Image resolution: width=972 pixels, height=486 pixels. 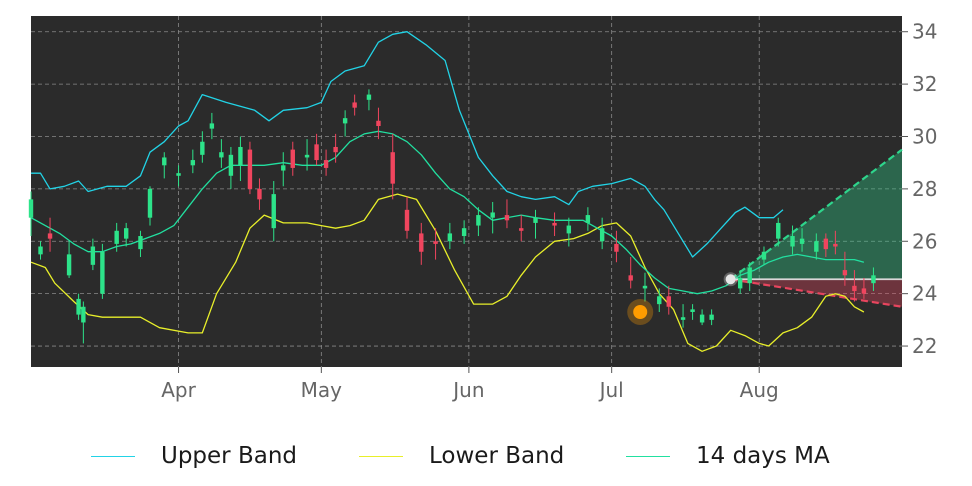 I want to click on legend: Upper Band Lower Band 14 days MA, so click(x=486, y=456).